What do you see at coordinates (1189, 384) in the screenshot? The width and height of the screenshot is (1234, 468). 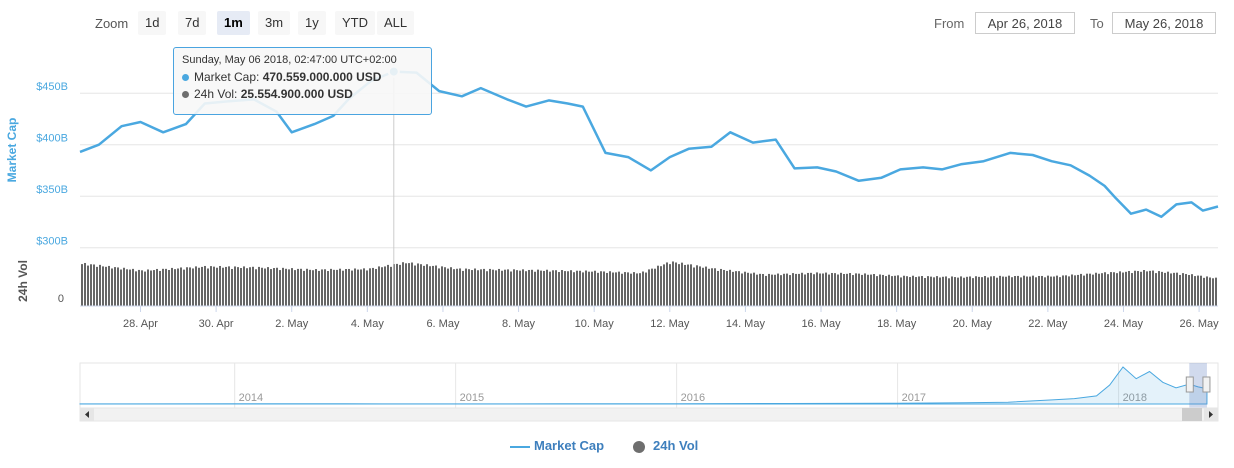 I see `navigator-left-handle` at bounding box center [1189, 384].